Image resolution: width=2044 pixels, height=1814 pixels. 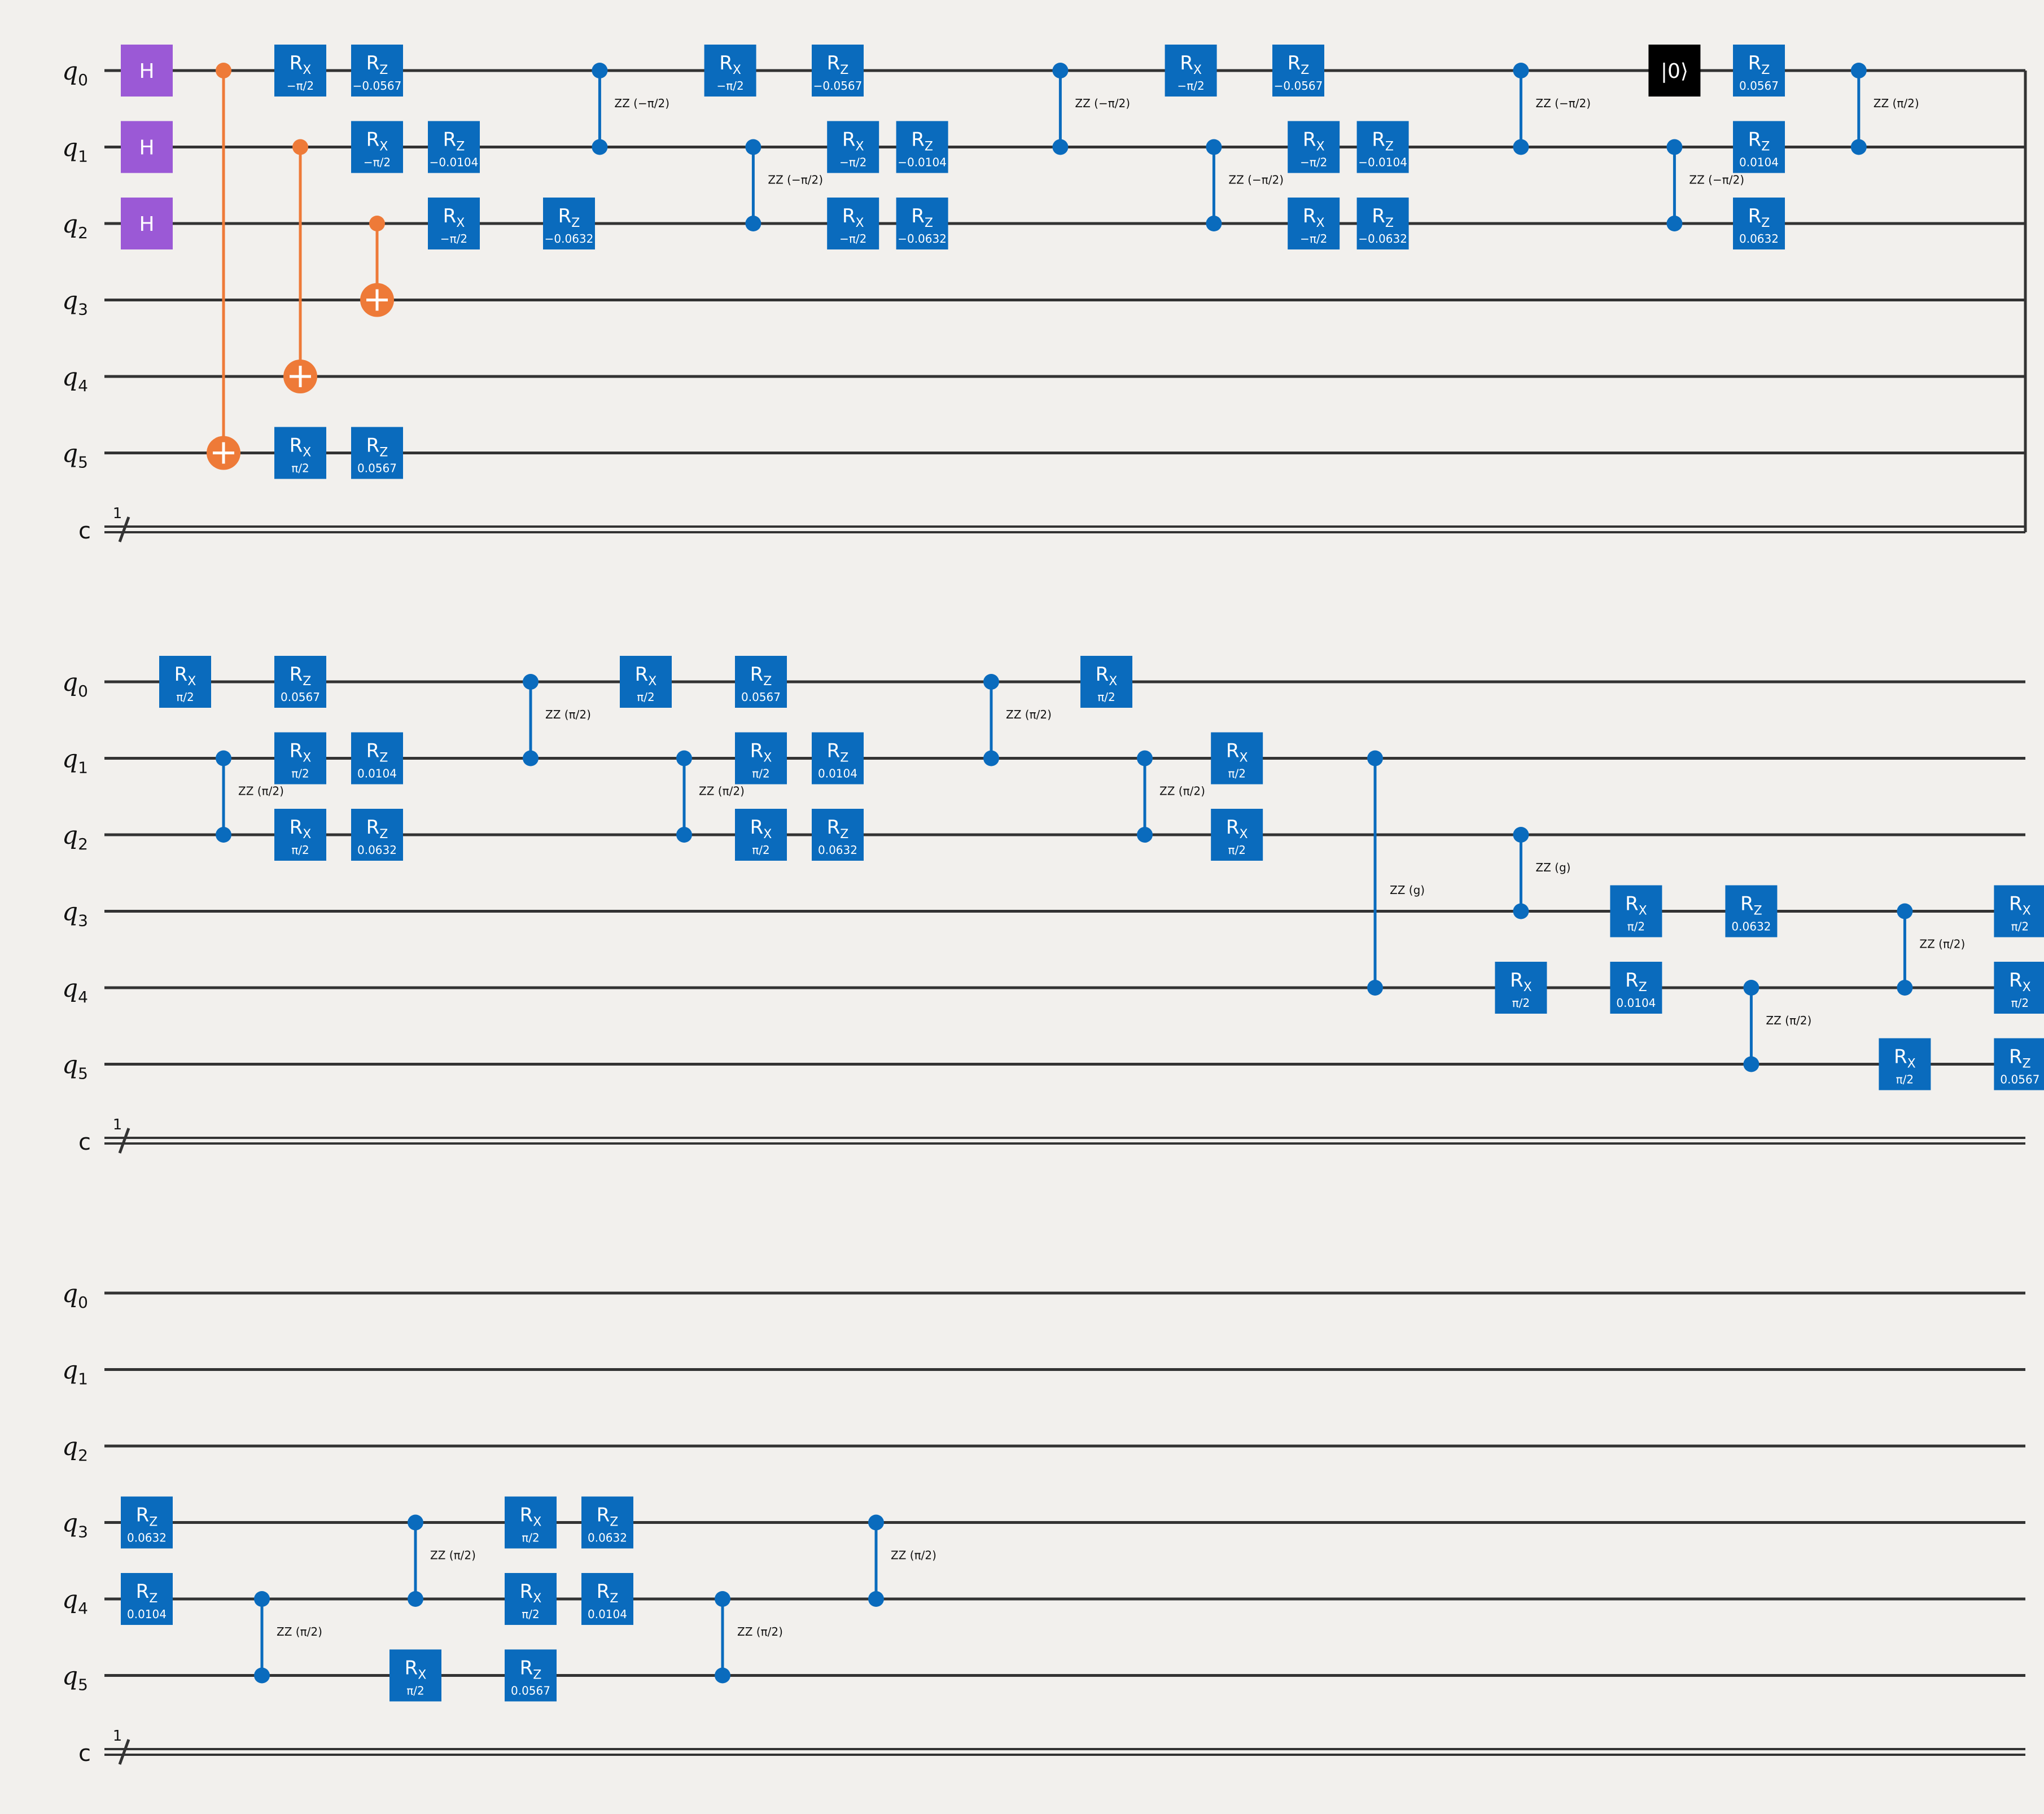 I want to click on rz-gate: RZ 0.0104, so click(x=1759, y=147).